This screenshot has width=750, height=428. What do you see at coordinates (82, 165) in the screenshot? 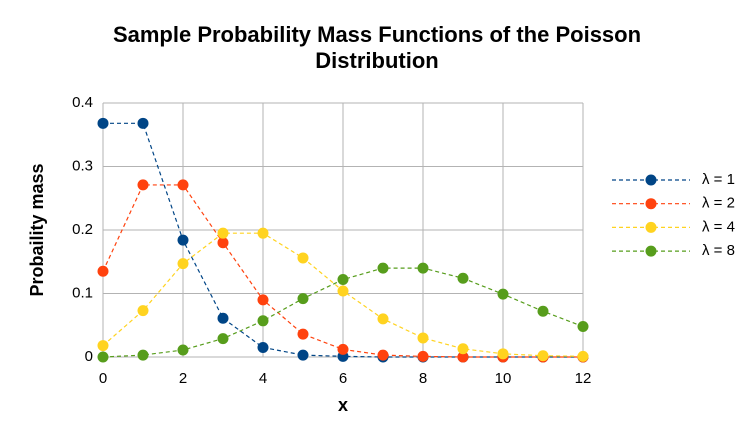
I see `y-tick-label: 0.3` at bounding box center [82, 165].